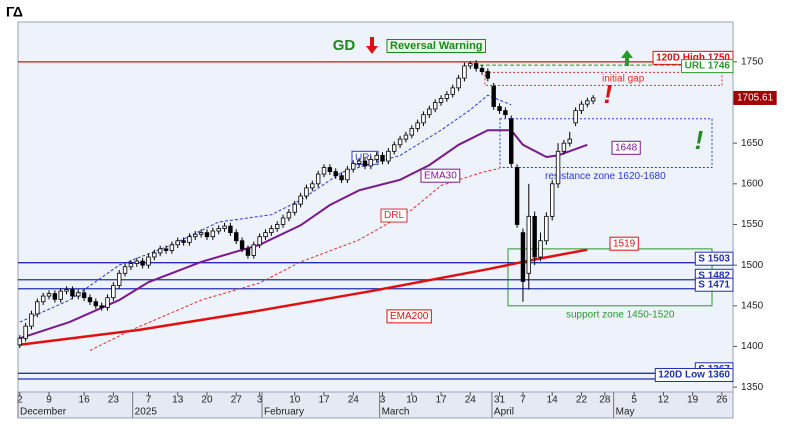  Describe the element at coordinates (627, 58) in the screenshot. I see `arrow-up` at that location.